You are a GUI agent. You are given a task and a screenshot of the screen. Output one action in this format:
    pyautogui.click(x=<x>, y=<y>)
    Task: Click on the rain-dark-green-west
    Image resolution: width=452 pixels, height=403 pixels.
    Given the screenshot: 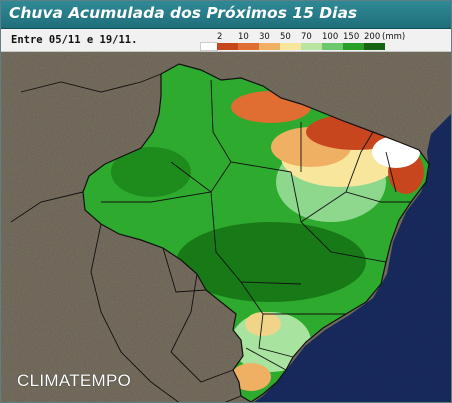 What is the action you would take?
    pyautogui.click(x=151, y=172)
    